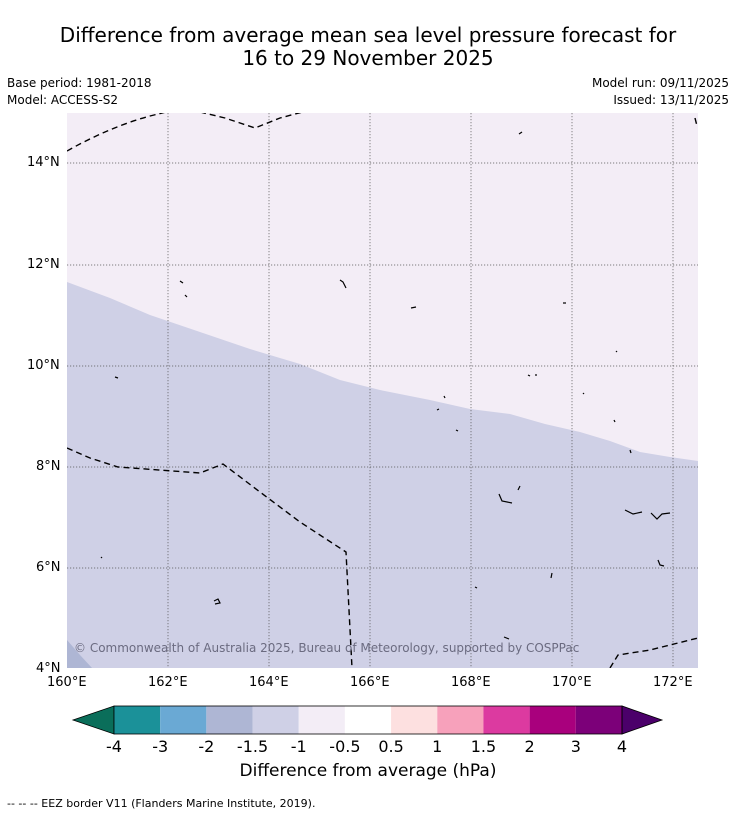 This screenshot has height=816, width=736. Describe the element at coordinates (43, 162) in the screenshot. I see `lat-label-14n: 14°N` at that location.